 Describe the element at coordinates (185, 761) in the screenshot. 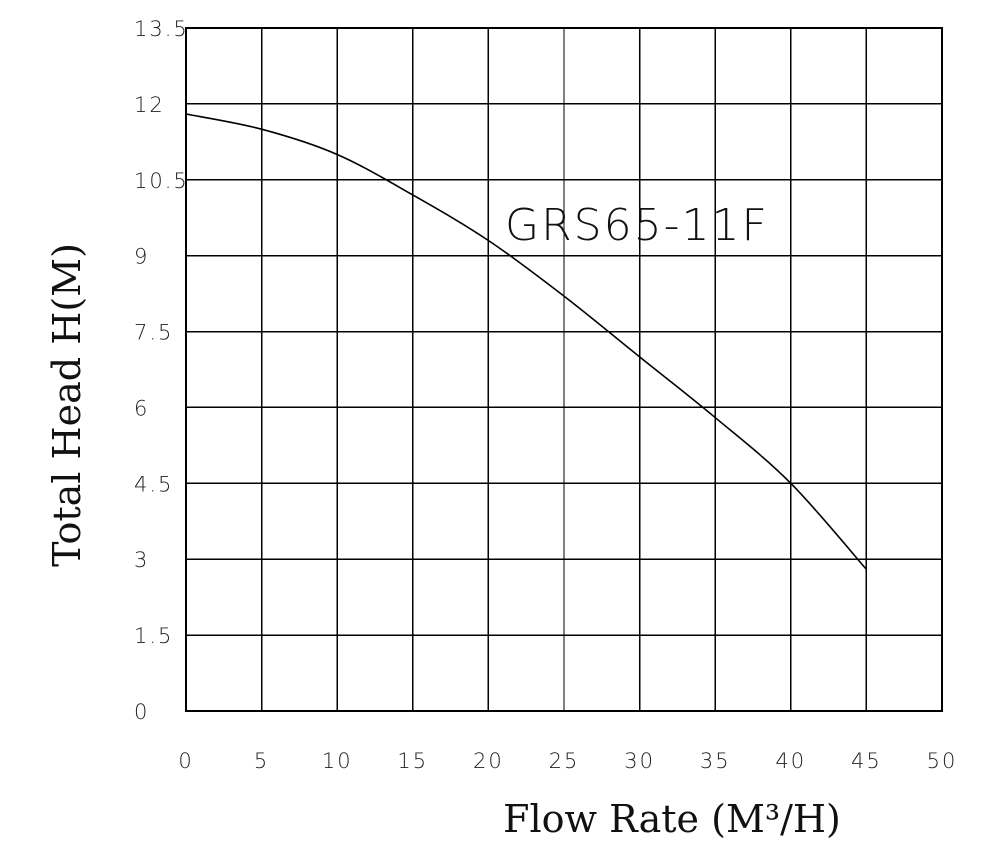

I see `x-tick-label: 0` at that location.